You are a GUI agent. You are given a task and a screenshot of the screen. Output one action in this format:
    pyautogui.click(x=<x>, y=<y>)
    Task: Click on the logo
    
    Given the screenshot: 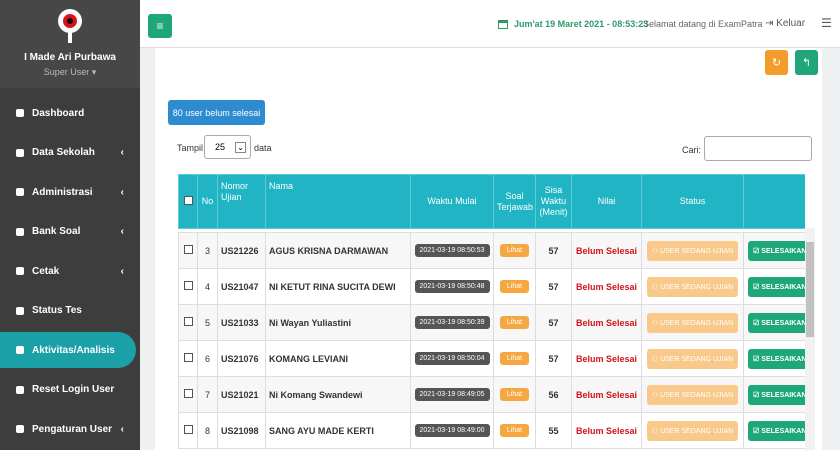 What is the action you would take?
    pyautogui.click(x=70, y=26)
    